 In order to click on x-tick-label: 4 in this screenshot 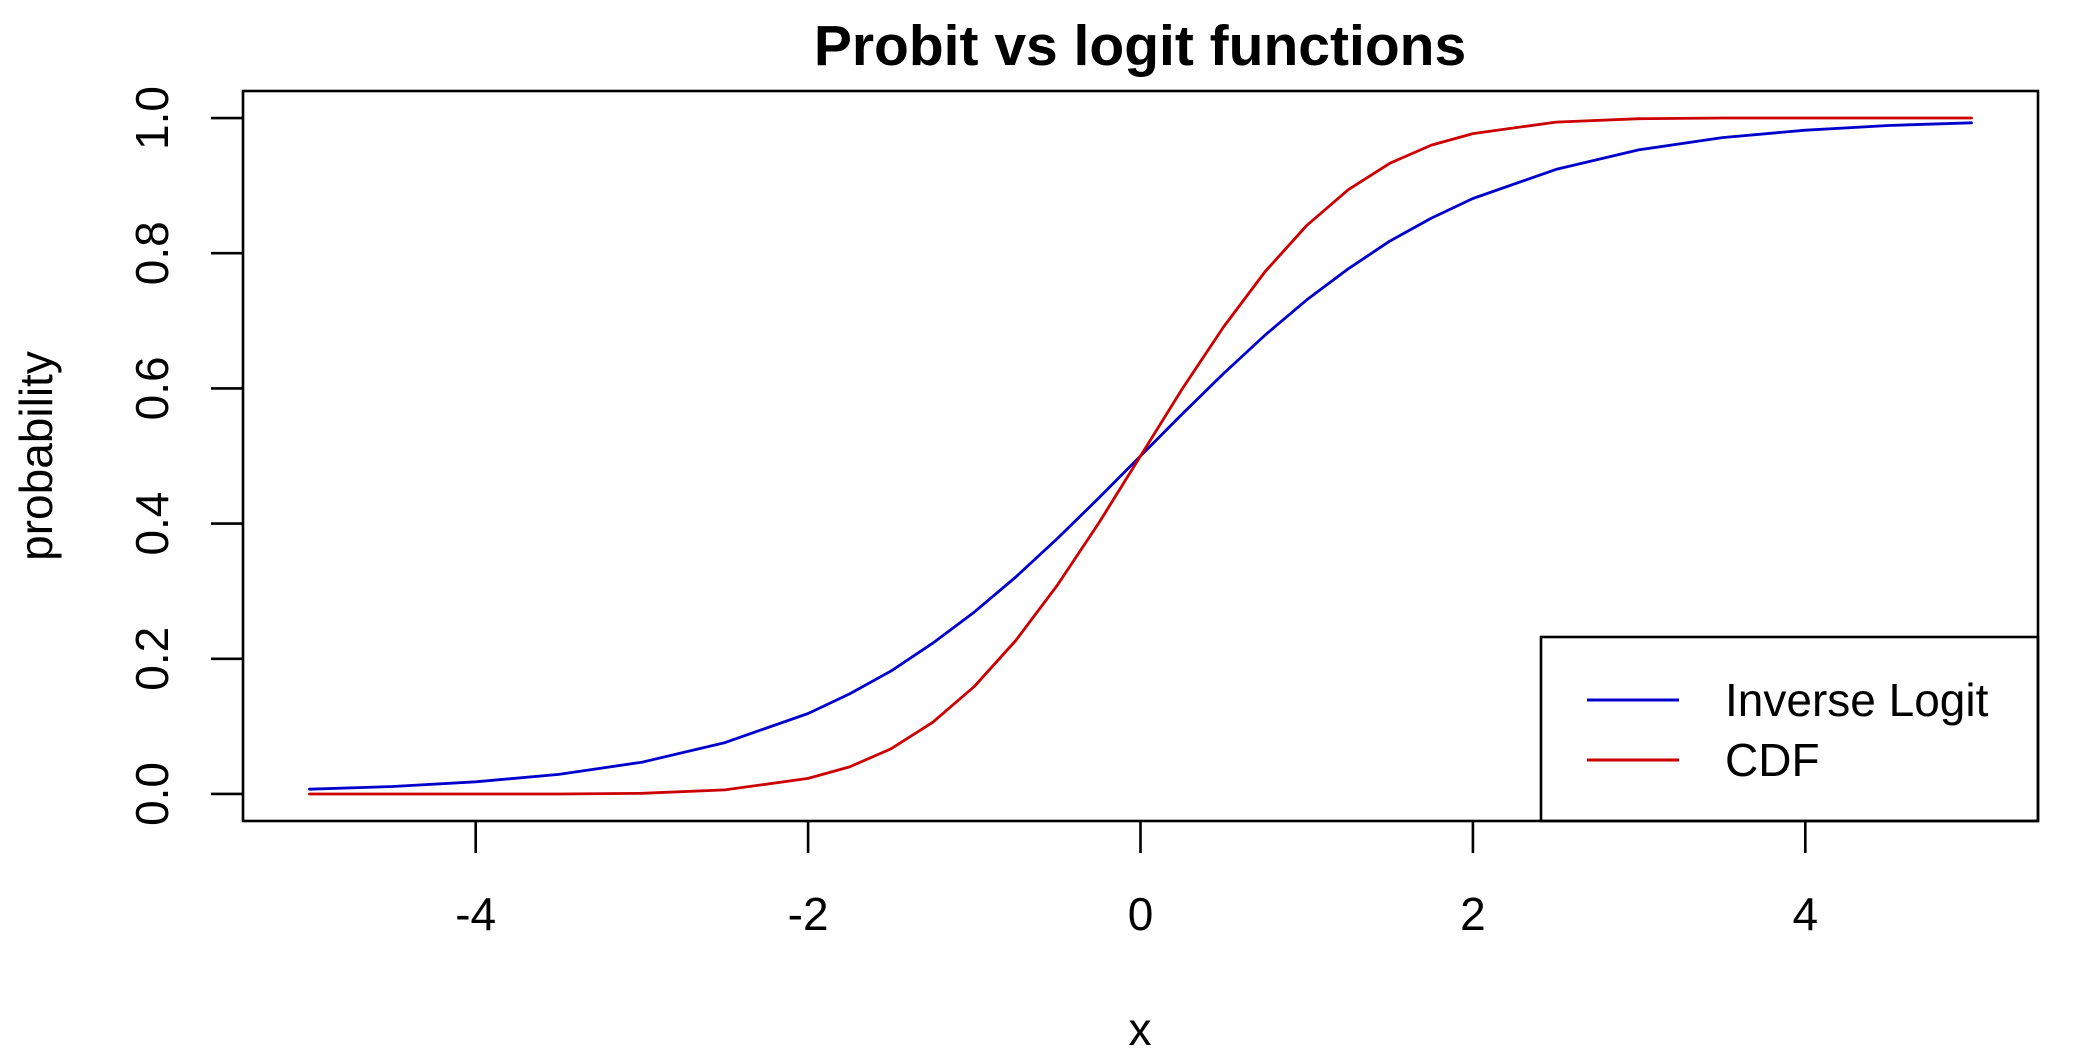, I will do `click(1806, 914)`.